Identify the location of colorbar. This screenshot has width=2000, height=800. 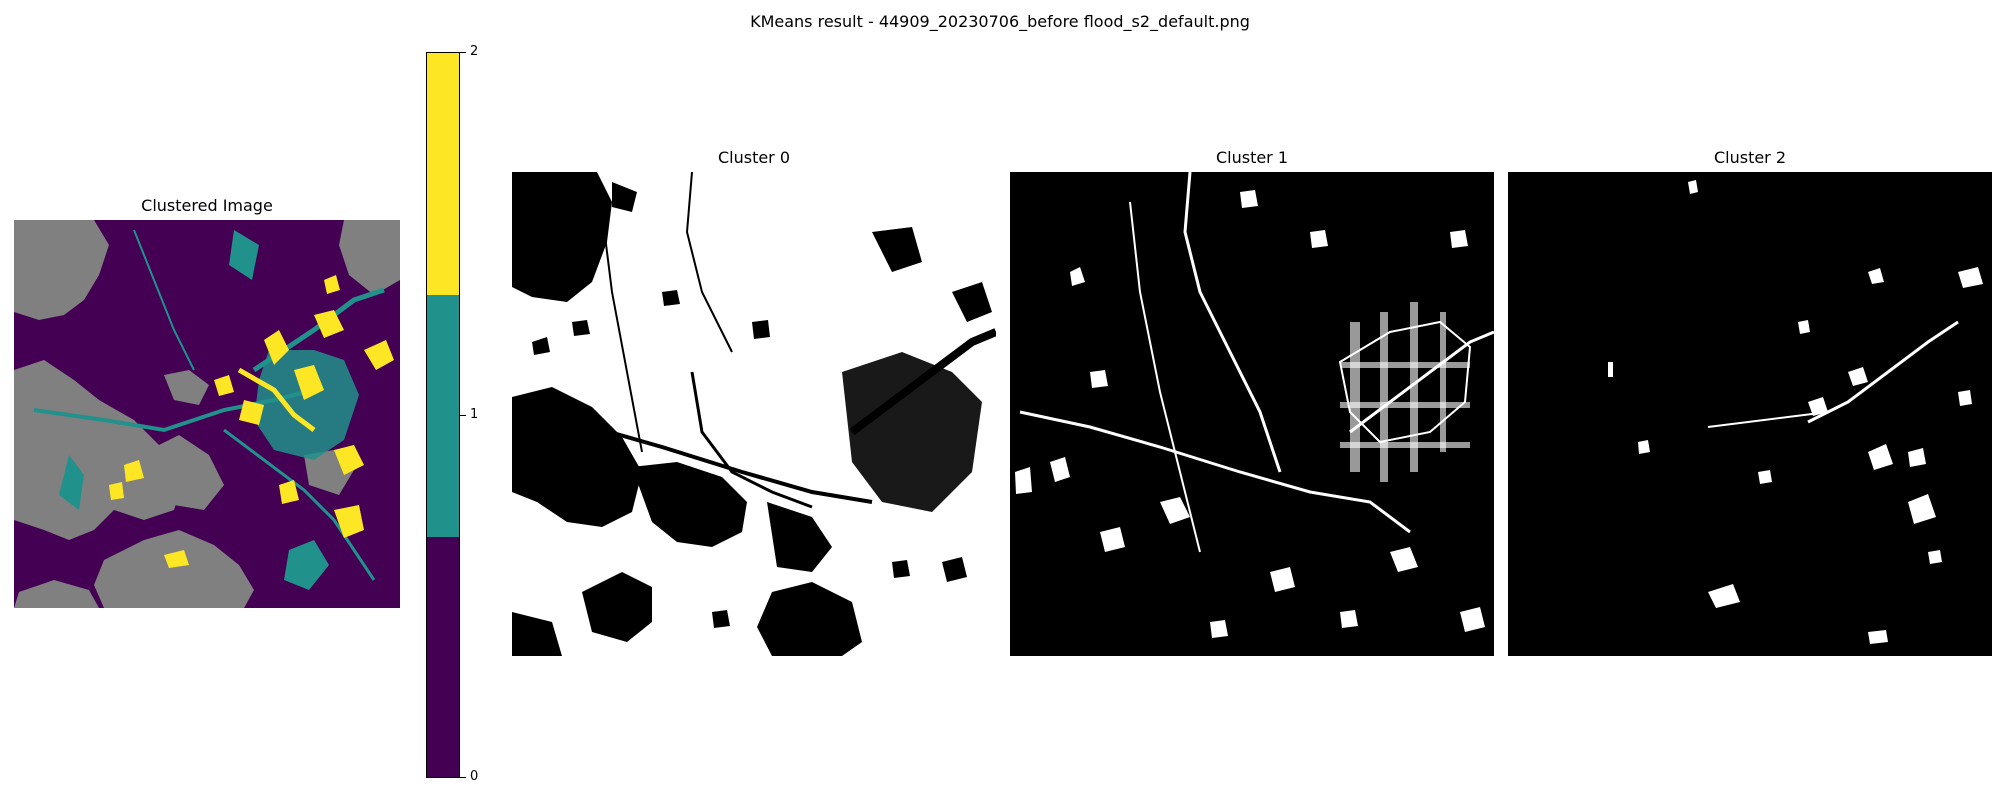
(443, 415).